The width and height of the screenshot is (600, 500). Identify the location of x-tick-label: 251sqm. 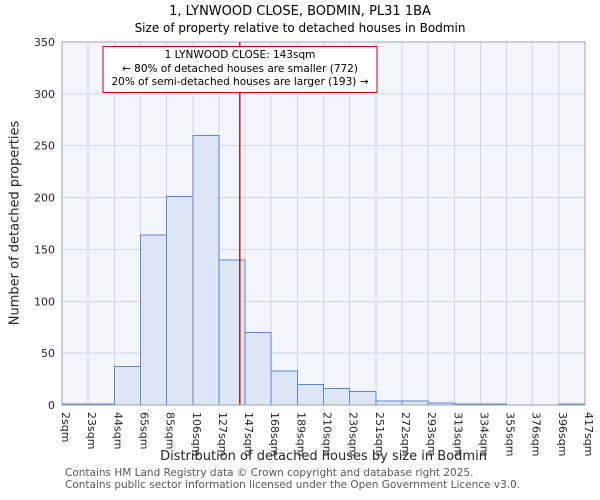
(379, 434).